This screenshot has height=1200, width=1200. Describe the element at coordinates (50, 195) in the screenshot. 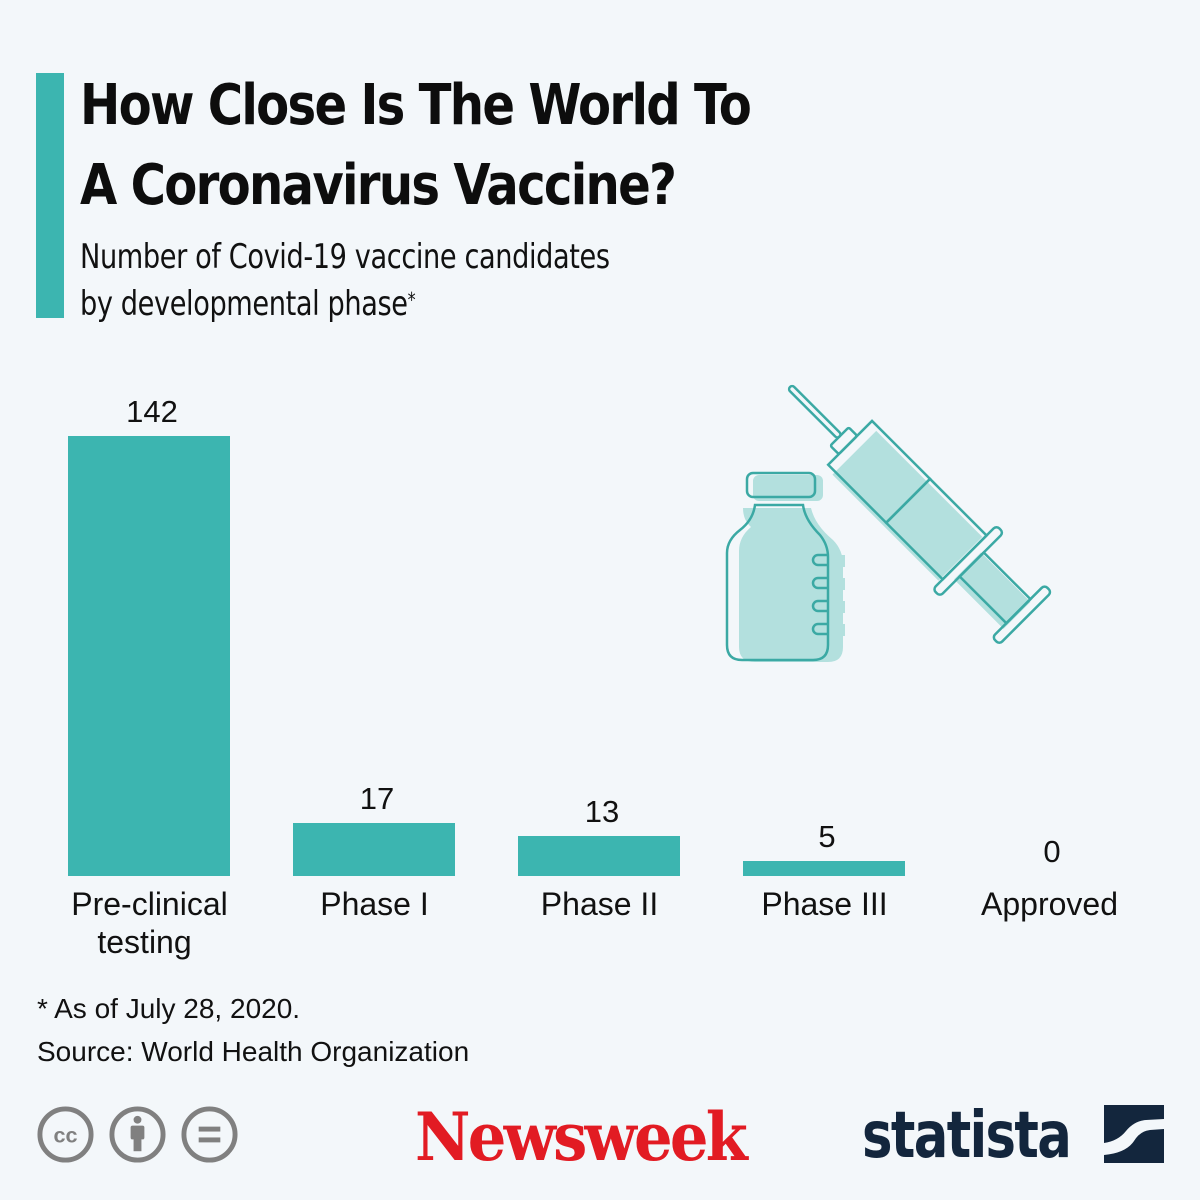

I see `title-accent-bar` at that location.